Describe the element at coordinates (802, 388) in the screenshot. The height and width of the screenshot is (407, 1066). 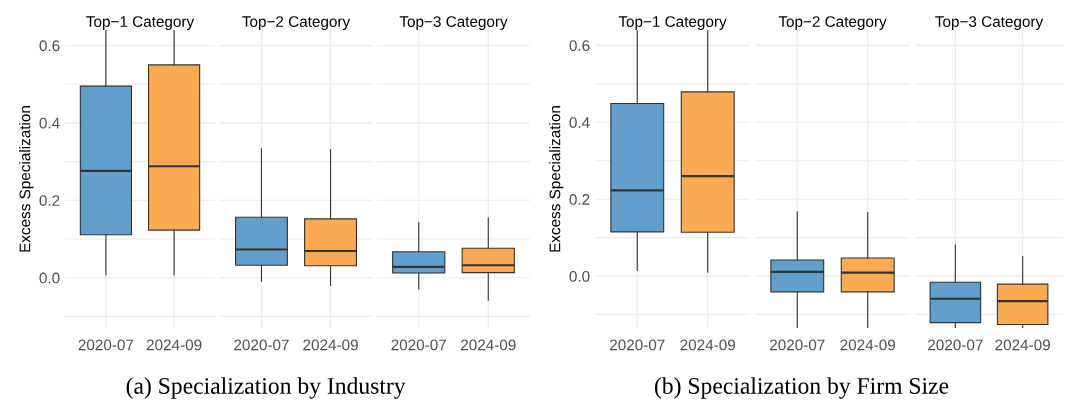
I see `text: (b) Specialization by Firm Size` at that location.